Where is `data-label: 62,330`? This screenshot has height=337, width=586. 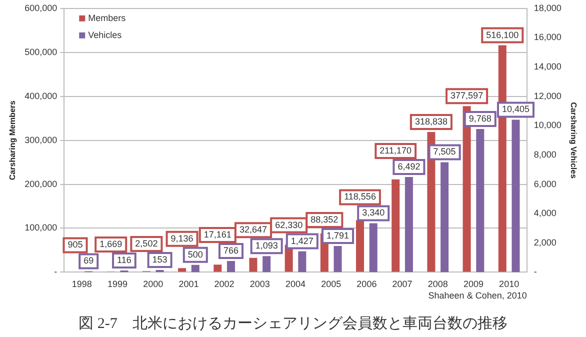
data-label: 62,330 is located at coordinates (289, 225).